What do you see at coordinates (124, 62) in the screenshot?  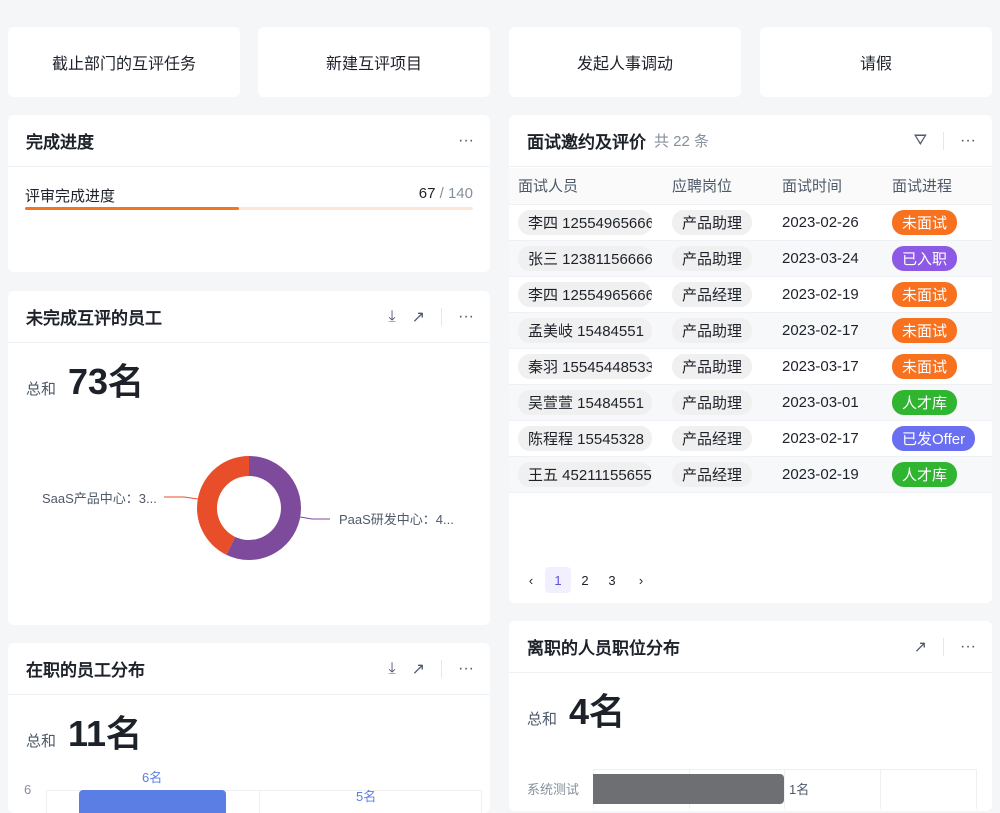 I see `quick-action-0: 截止部门的互评任务` at bounding box center [124, 62].